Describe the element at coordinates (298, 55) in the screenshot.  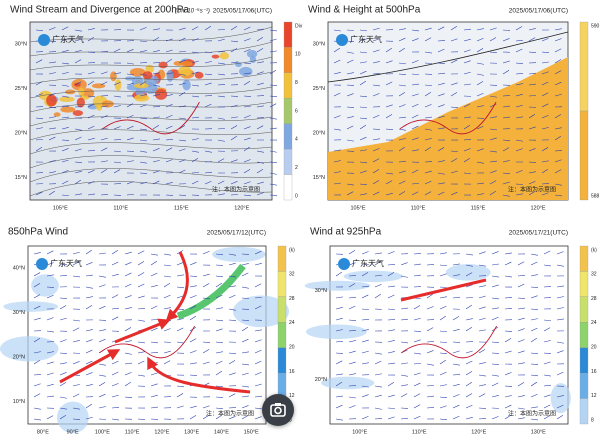
I see `colorbar-label: 10` at that location.